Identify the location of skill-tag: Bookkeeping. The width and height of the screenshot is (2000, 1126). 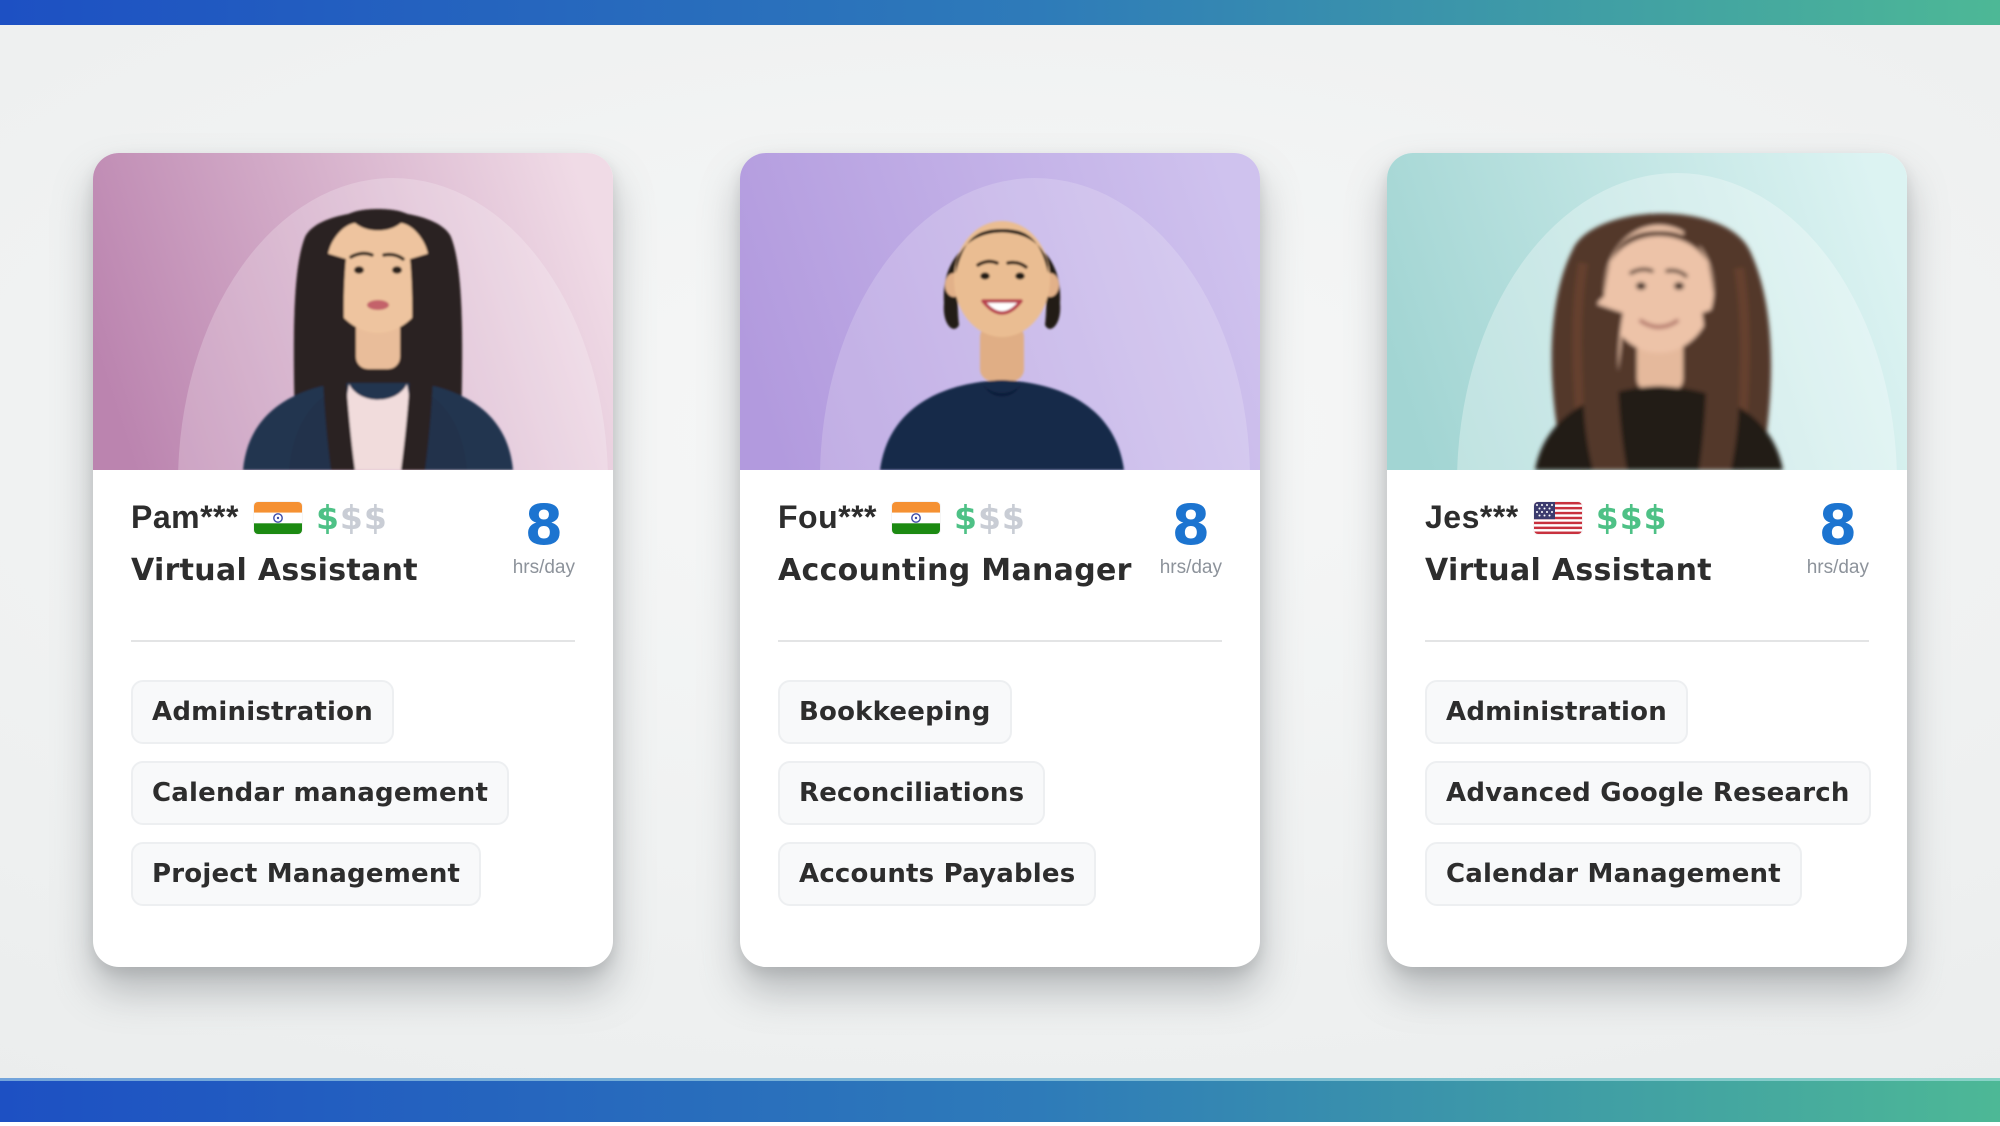
(895, 712).